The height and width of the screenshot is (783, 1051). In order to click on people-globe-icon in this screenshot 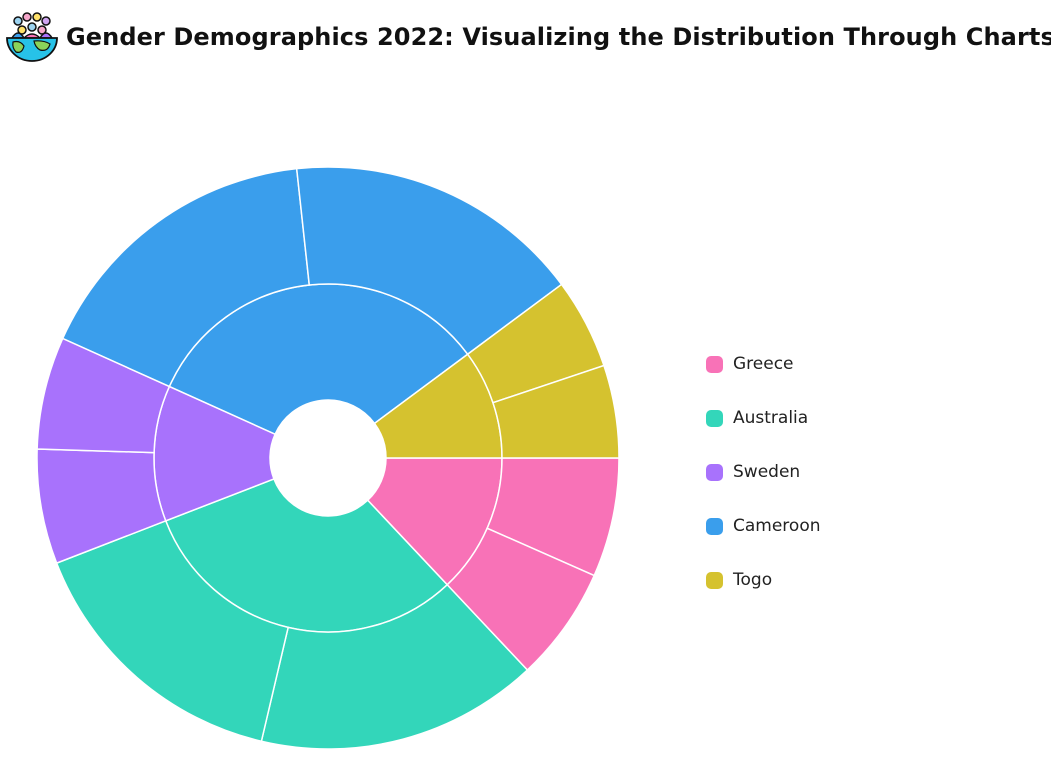, I will do `click(32, 37)`.